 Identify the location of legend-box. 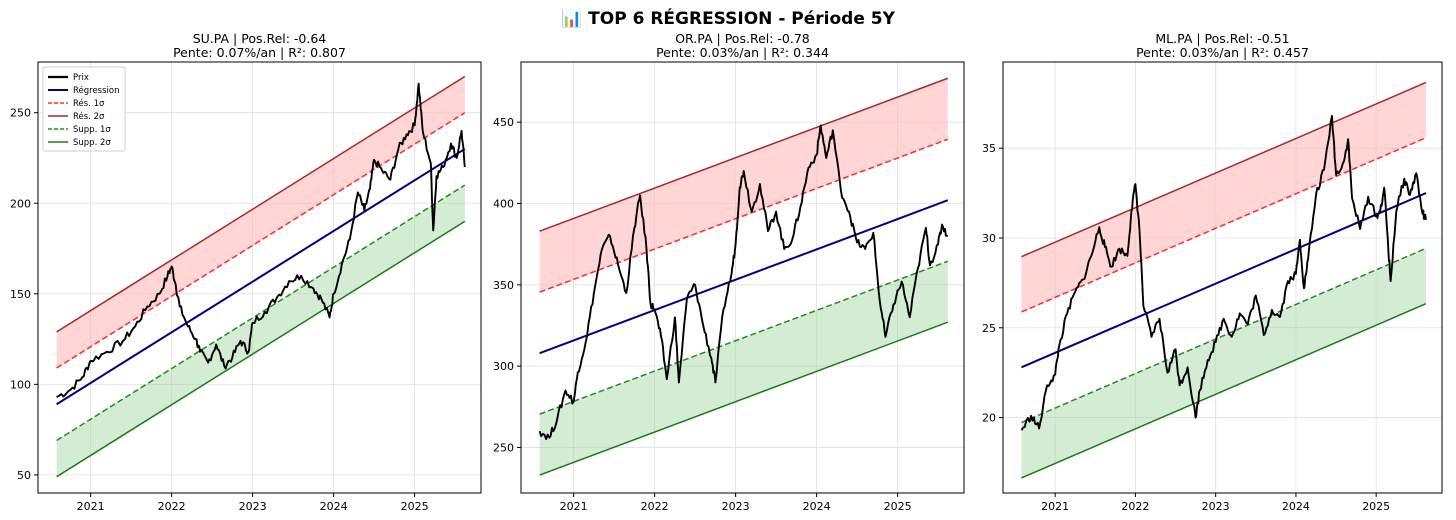
(84, 109).